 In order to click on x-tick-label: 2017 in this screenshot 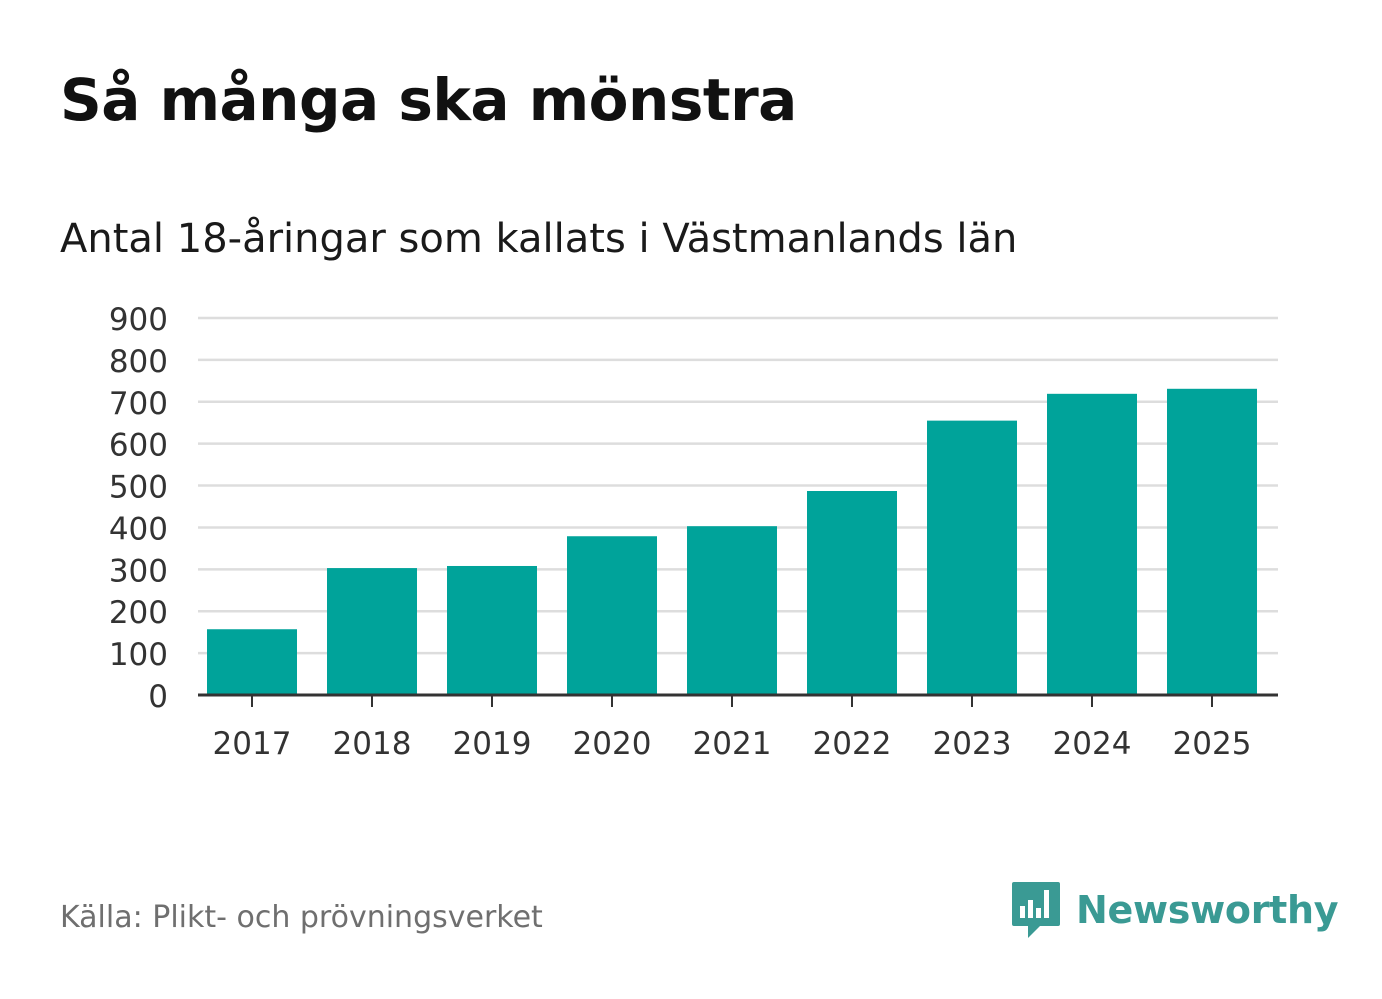, I will do `click(252, 744)`.